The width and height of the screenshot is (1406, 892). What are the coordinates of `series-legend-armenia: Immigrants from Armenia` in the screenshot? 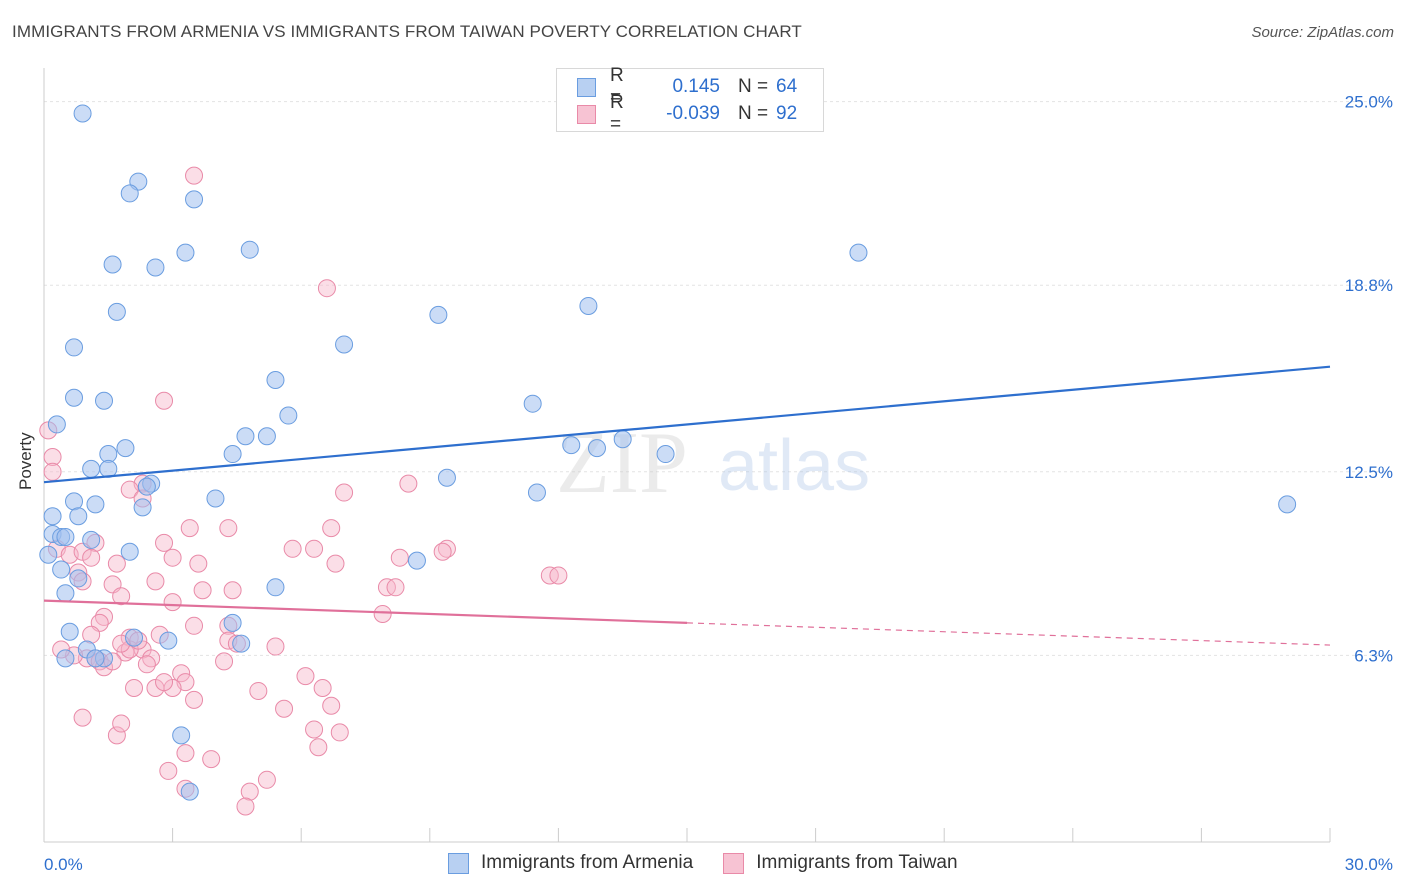 It's located at (570, 863).